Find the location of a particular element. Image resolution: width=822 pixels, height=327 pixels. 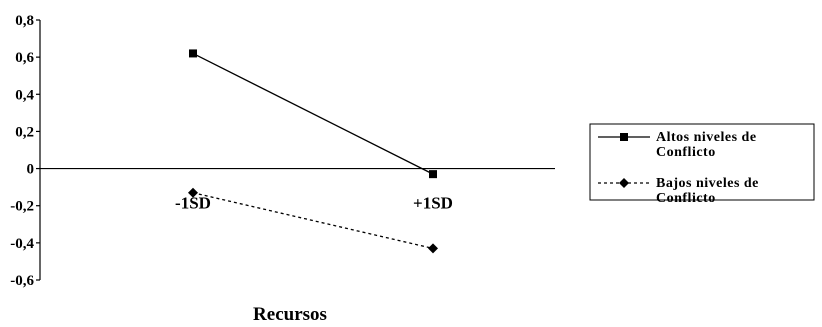

x-axis-title: Recursos is located at coordinates (290, 314).